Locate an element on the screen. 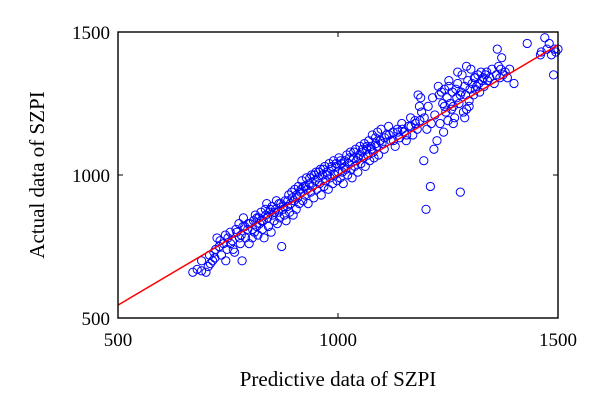  x-tick-label: 1500 is located at coordinates (558, 340).